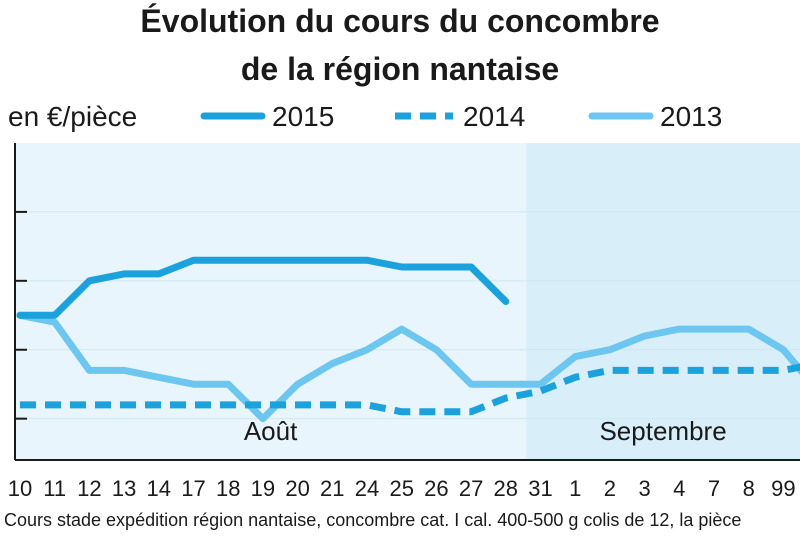  What do you see at coordinates (159, 488) in the screenshot?
I see `x-tick-label: 14` at bounding box center [159, 488].